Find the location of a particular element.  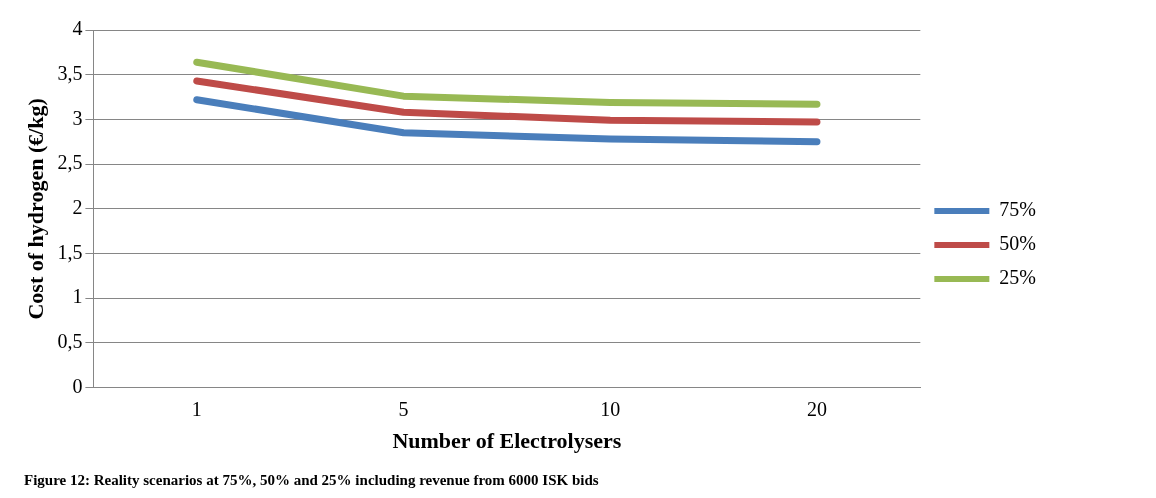

legend-label: 75% is located at coordinates (1018, 209).